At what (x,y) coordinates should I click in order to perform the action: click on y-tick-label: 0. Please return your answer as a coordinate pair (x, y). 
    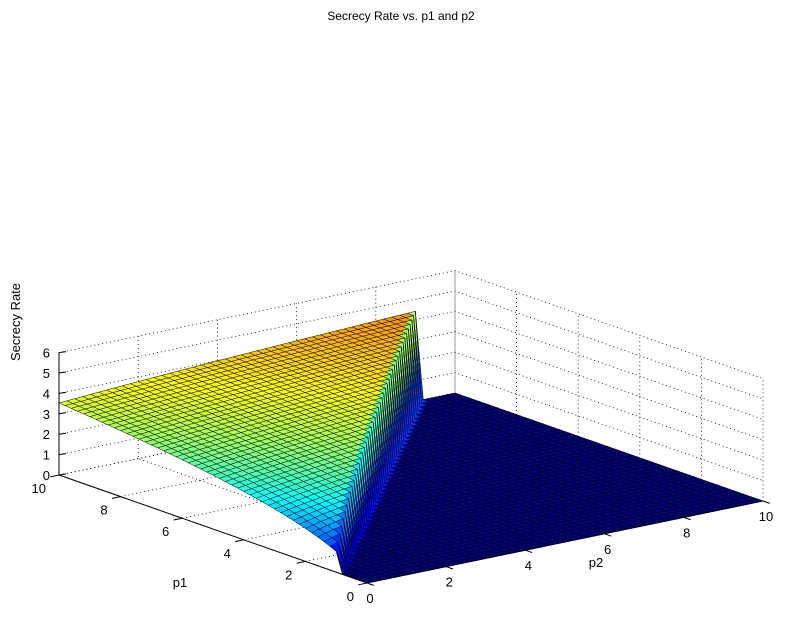
    Looking at the image, I should click on (350, 596).